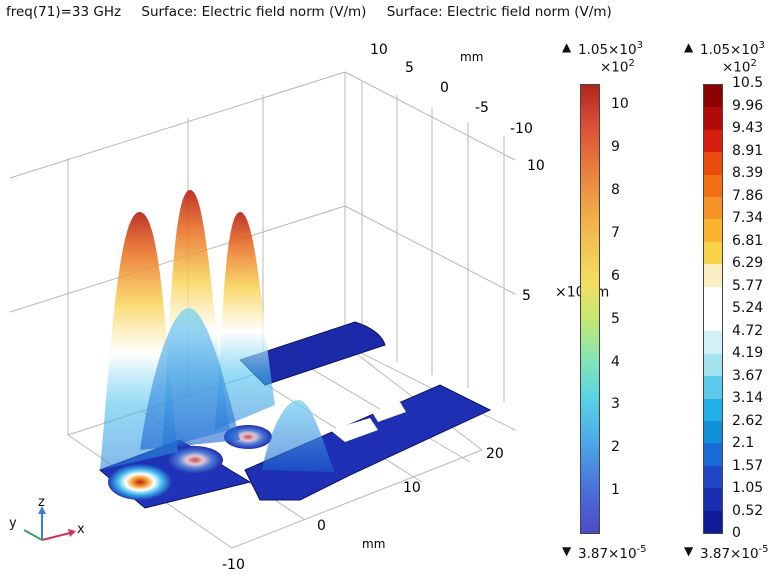 The height and width of the screenshot is (575, 775). I want to click on y-tick-m5: -5, so click(482, 108).